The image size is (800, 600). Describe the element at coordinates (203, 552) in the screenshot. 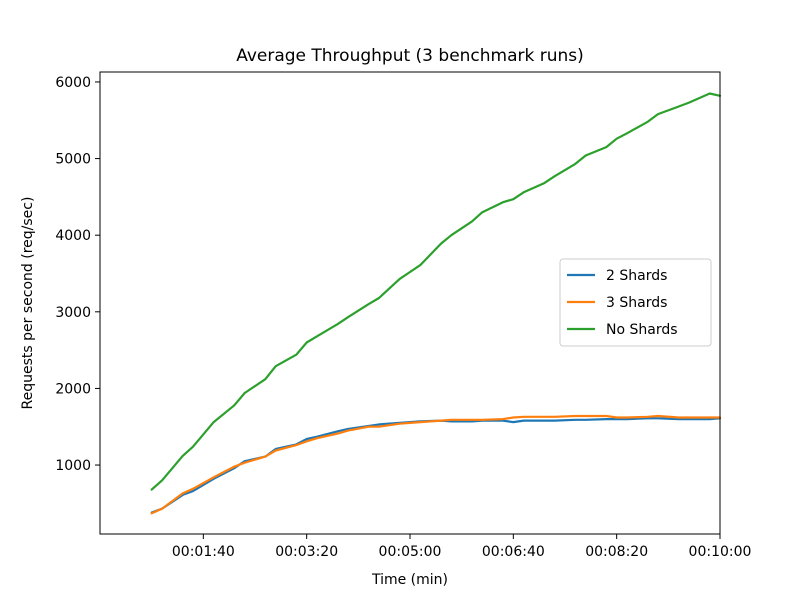

I see `x-tick-label: 00:01:40` at that location.